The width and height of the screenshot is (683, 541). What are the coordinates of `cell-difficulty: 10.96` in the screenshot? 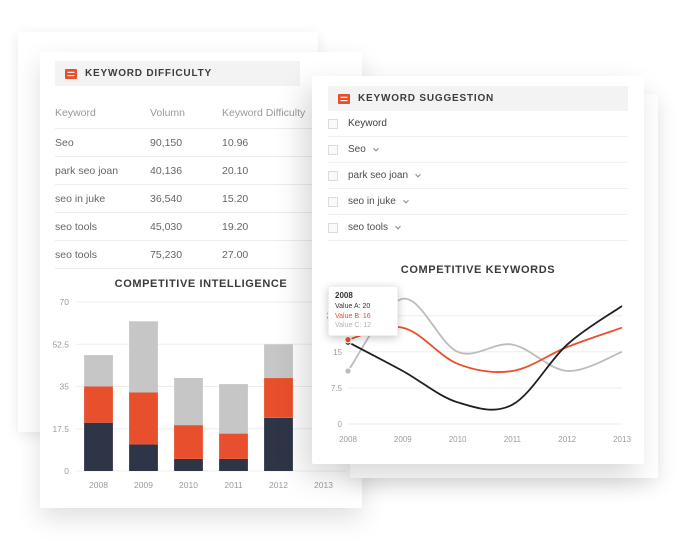 It's located at (235, 142).